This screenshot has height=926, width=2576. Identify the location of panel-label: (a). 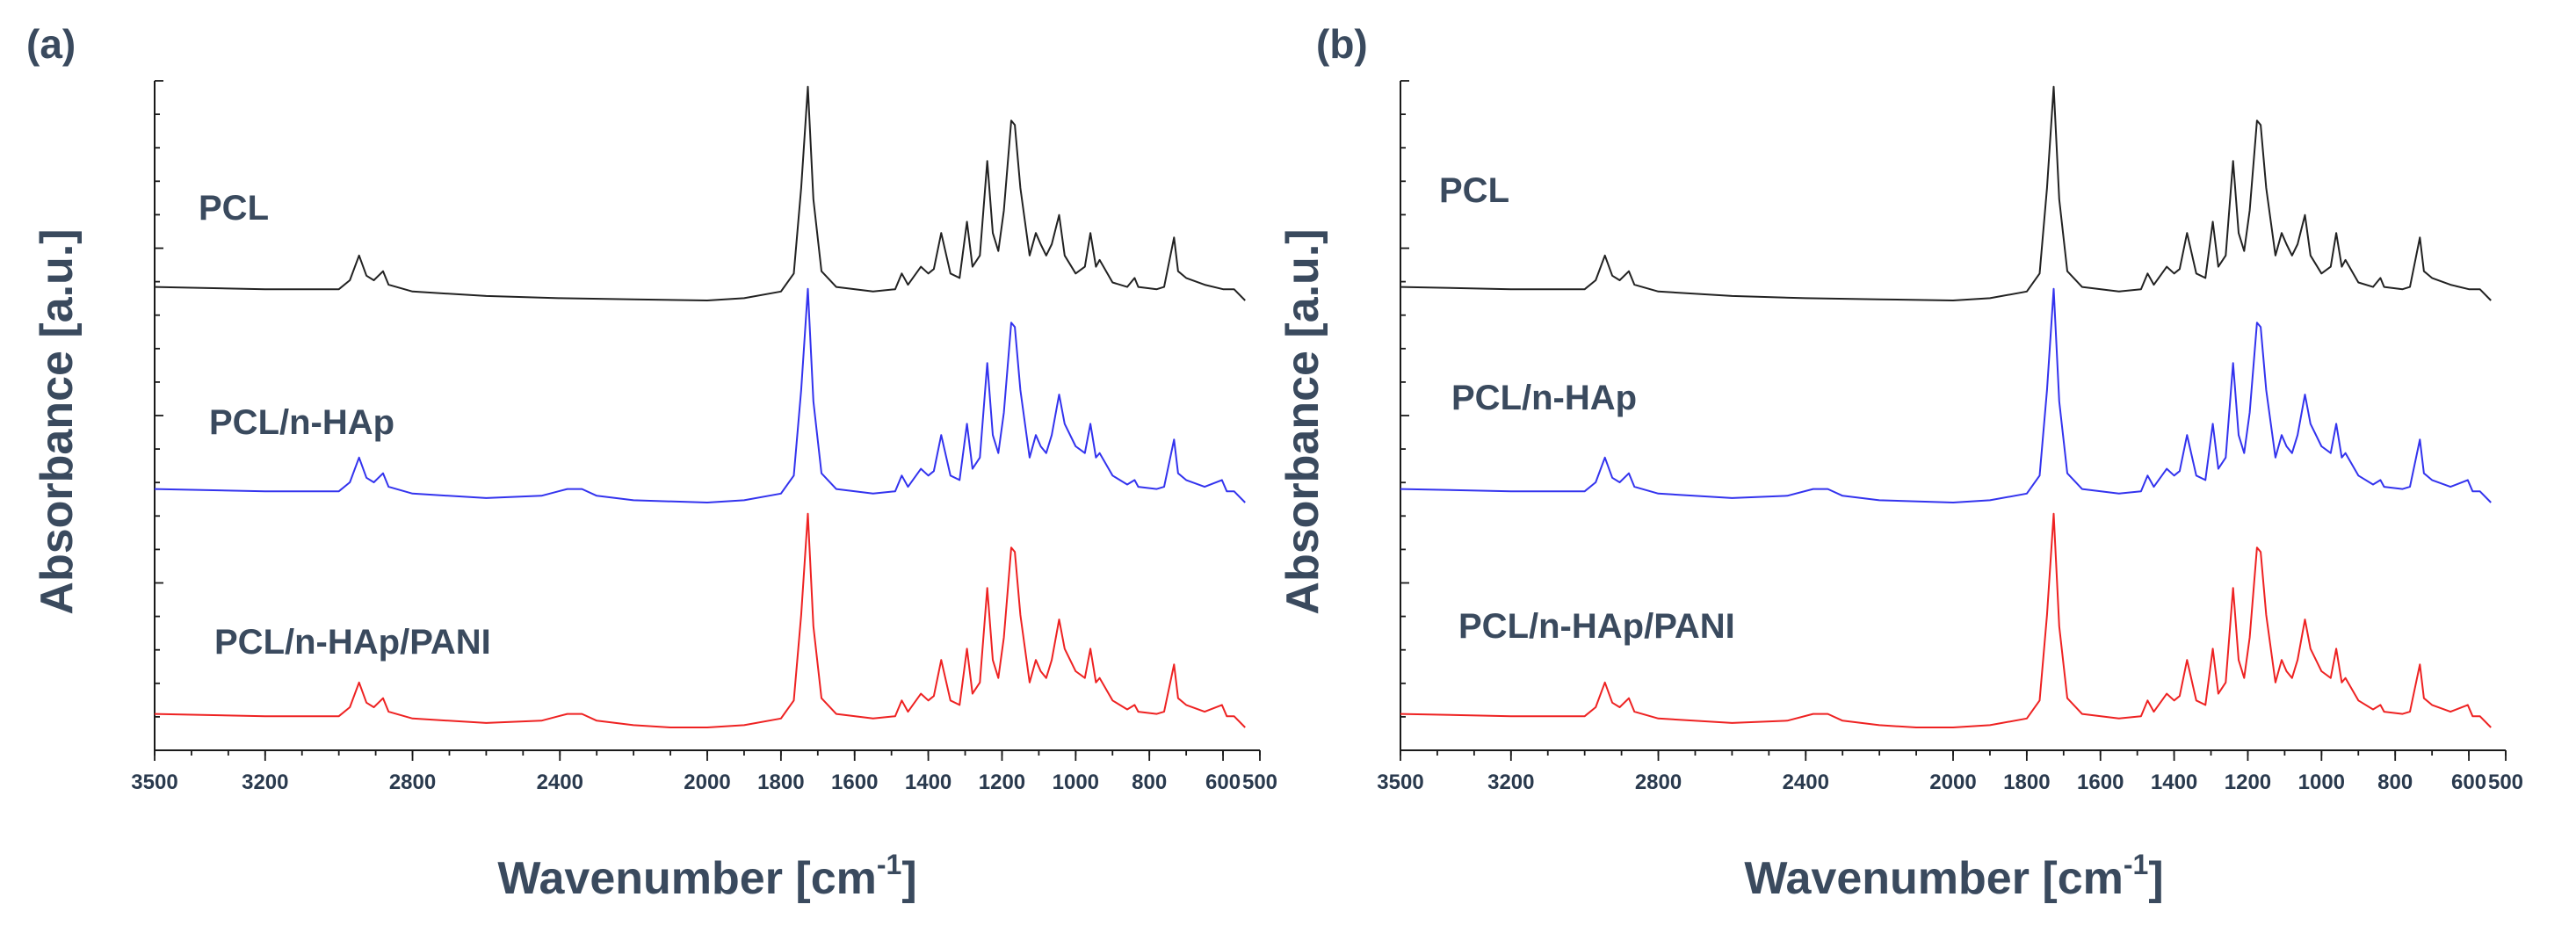
(51, 44).